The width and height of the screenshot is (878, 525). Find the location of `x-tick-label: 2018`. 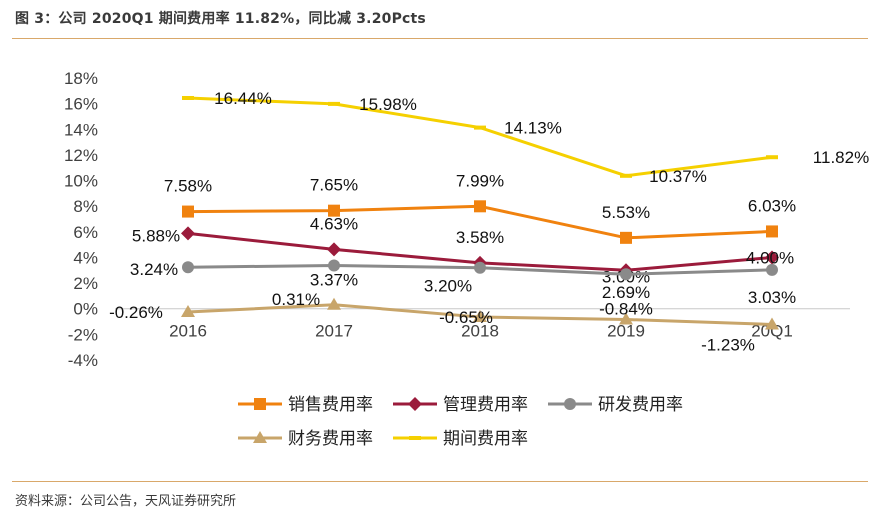

x-tick-label: 2018 is located at coordinates (480, 331).